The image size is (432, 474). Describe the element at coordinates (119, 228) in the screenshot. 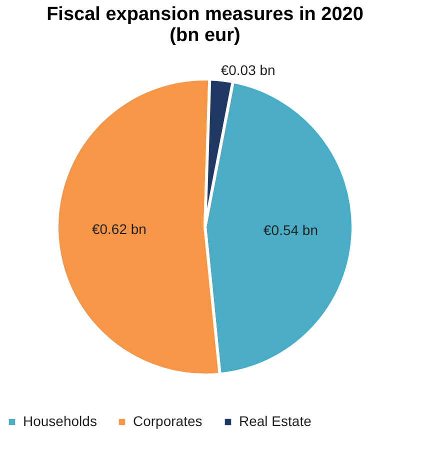

I see `data-label: €0.62 bn` at that location.